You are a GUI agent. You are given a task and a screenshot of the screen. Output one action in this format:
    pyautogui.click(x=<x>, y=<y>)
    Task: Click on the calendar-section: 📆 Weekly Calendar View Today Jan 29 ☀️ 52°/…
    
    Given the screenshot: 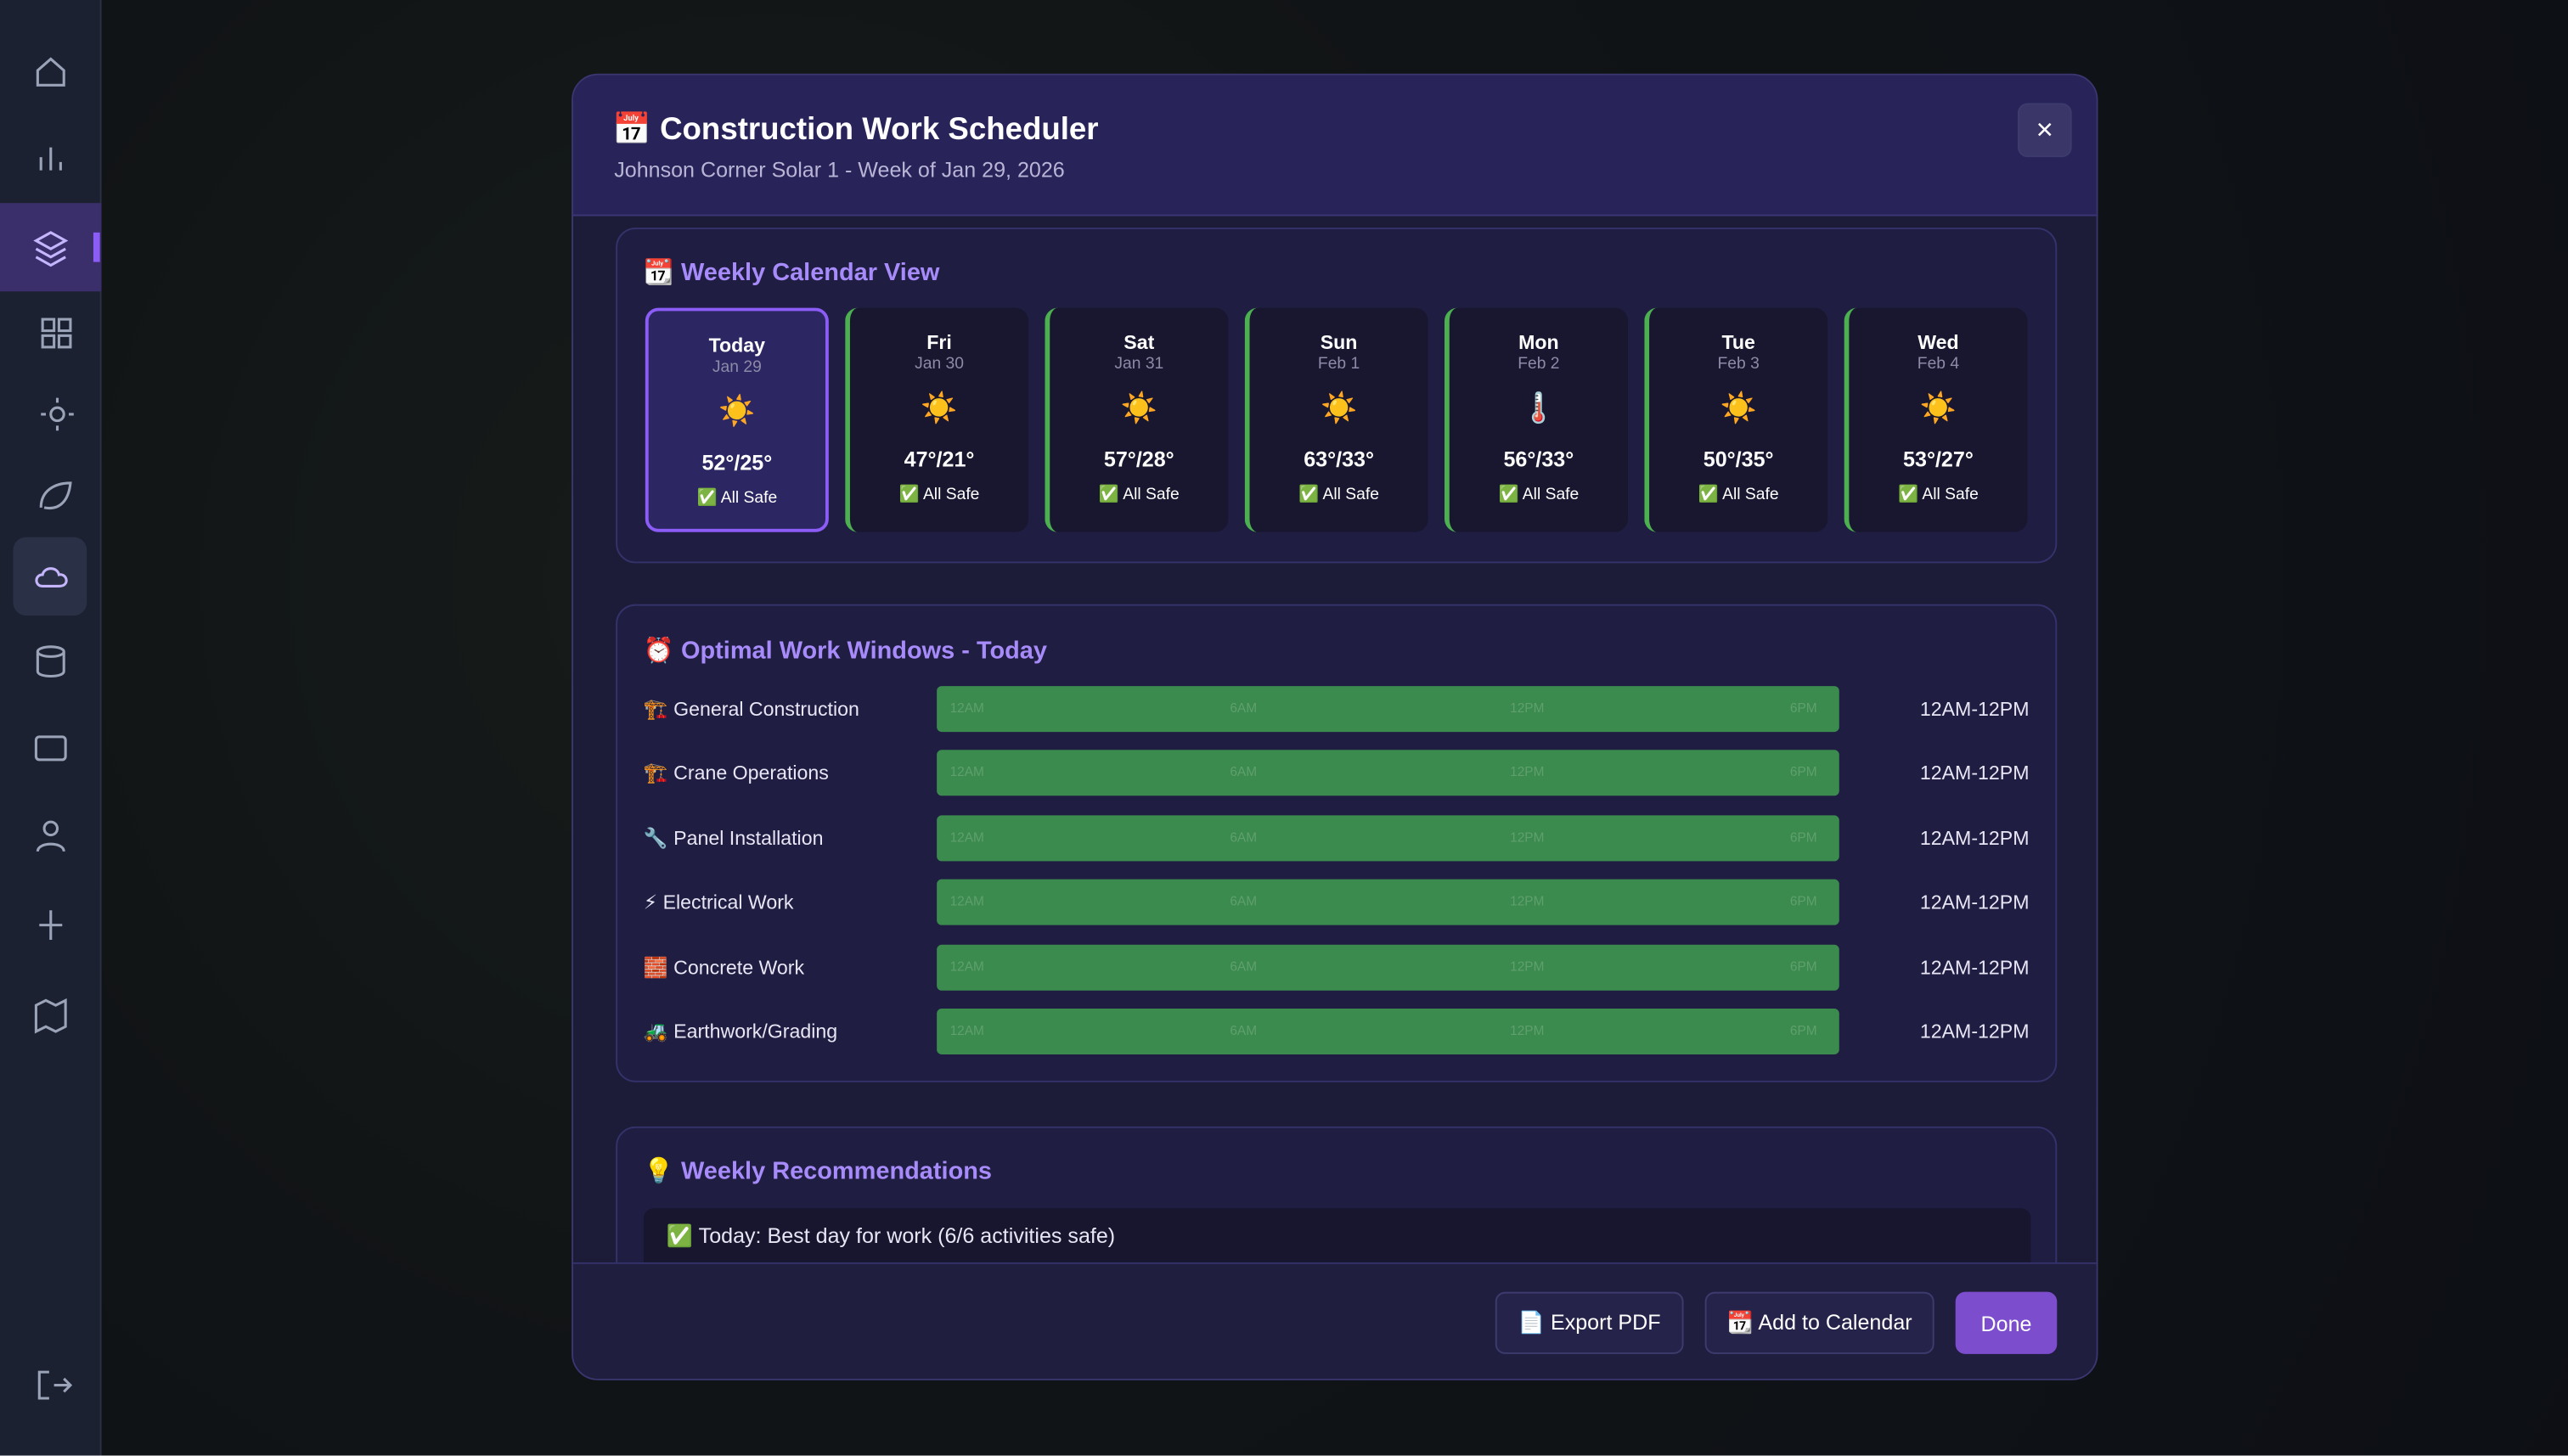 What is the action you would take?
    pyautogui.click(x=1337, y=396)
    